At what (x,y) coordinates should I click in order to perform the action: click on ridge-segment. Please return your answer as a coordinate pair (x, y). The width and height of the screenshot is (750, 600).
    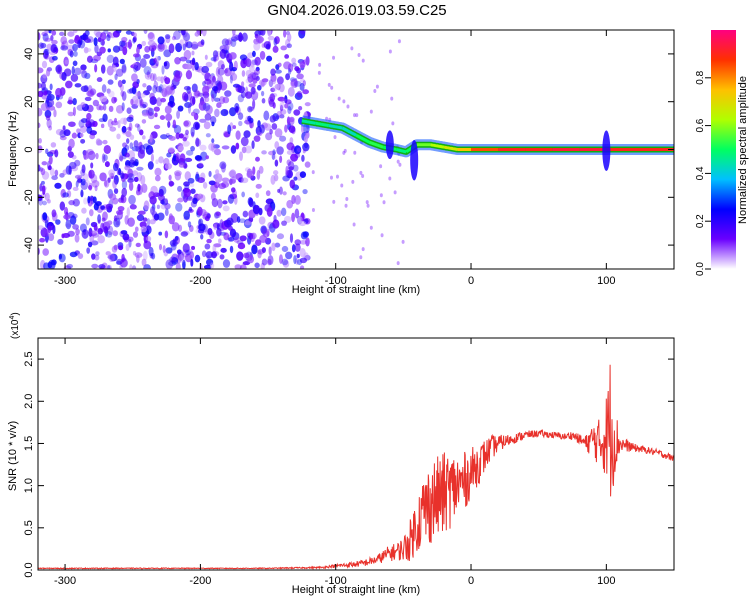
    Looking at the image, I should click on (401, 151).